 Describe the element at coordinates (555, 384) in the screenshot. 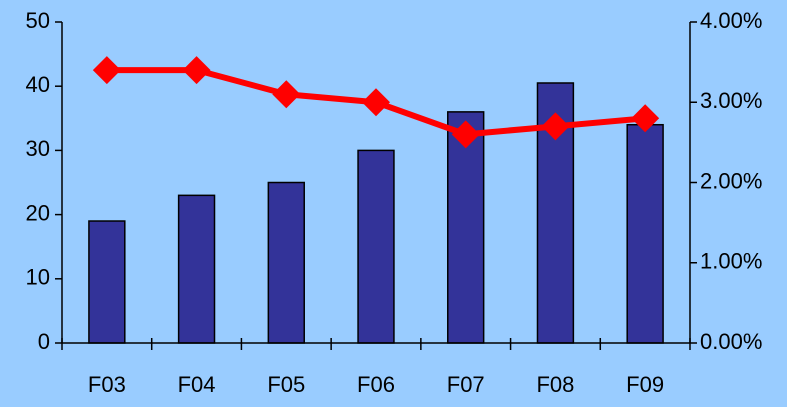

I see `x-tick-label: F08` at that location.